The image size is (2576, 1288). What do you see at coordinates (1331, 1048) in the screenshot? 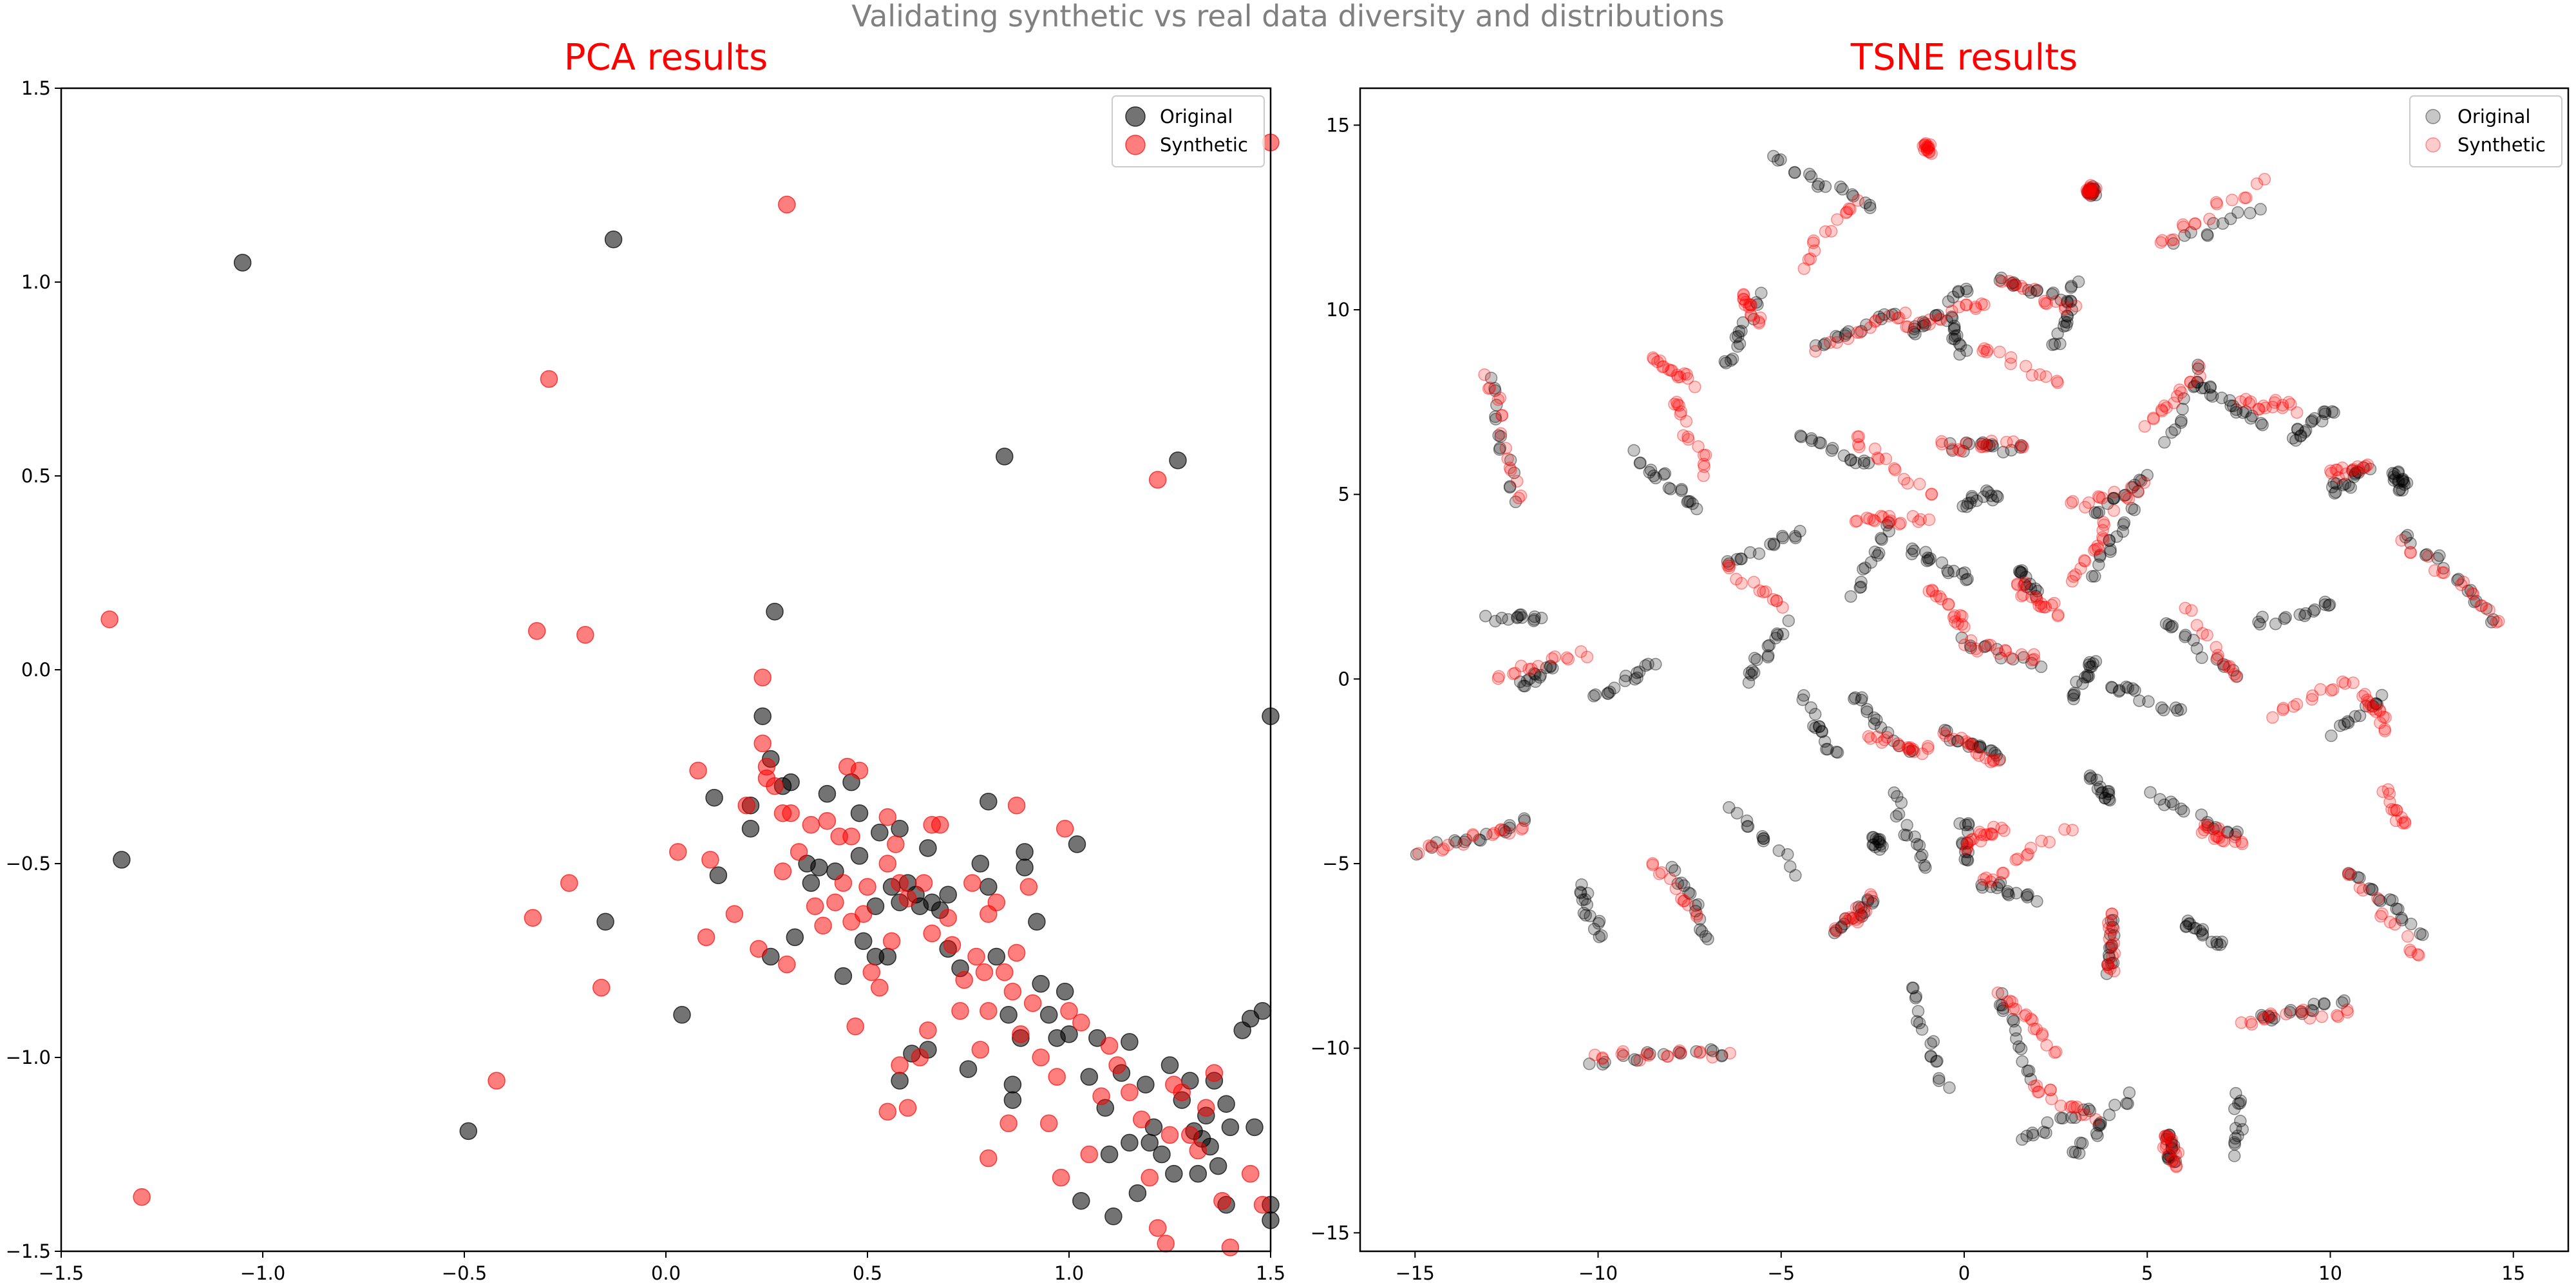
I see `tsne-ytick-label: −10` at bounding box center [1331, 1048].